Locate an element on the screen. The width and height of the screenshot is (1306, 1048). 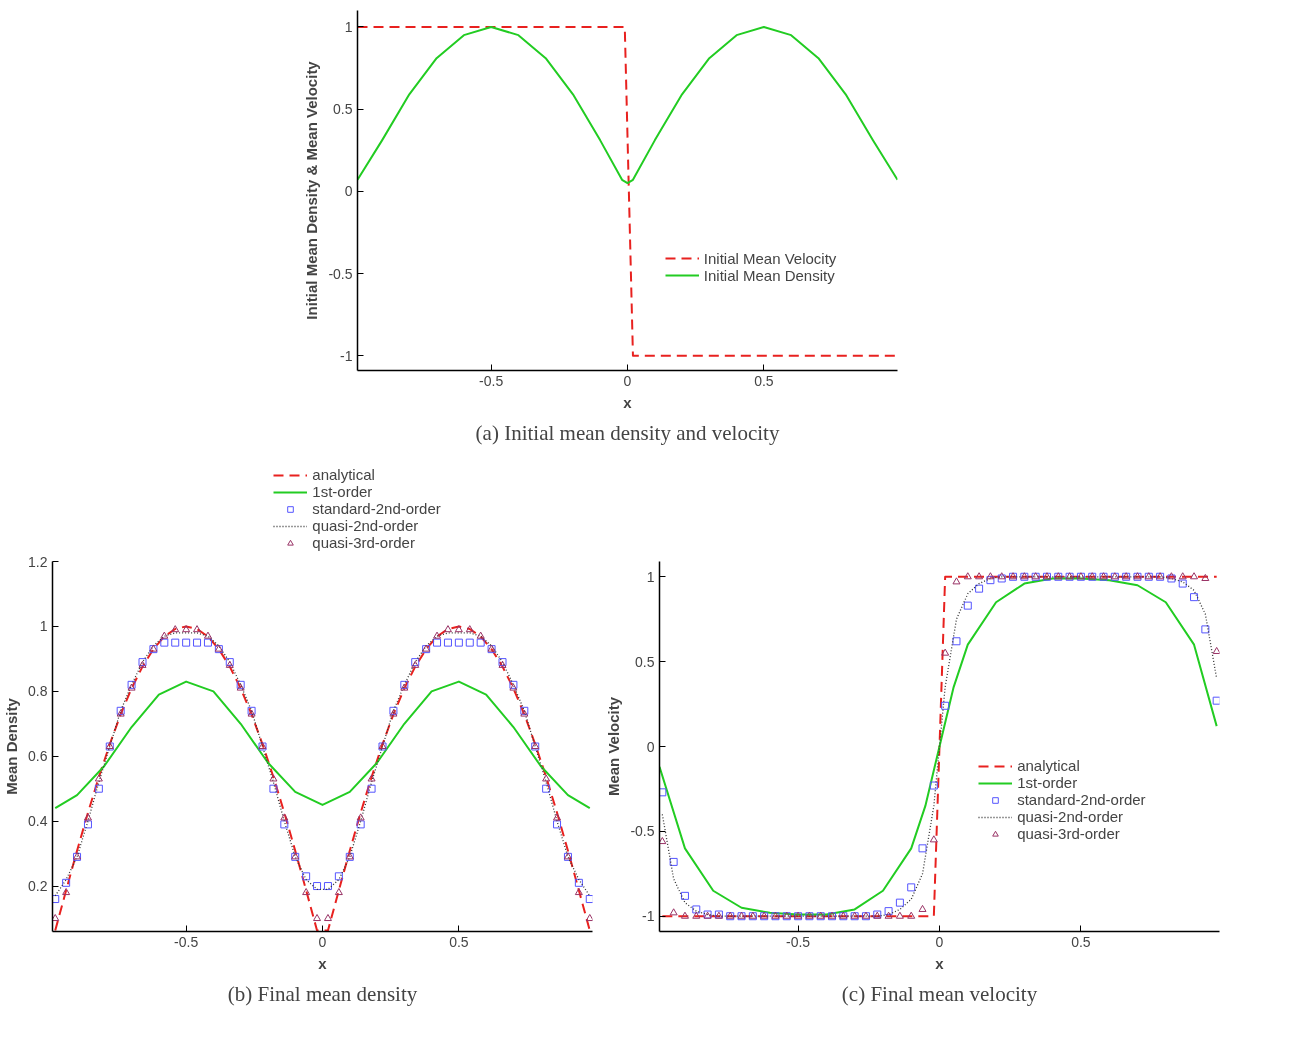
y-tick-label: -1 is located at coordinates (346, 355).